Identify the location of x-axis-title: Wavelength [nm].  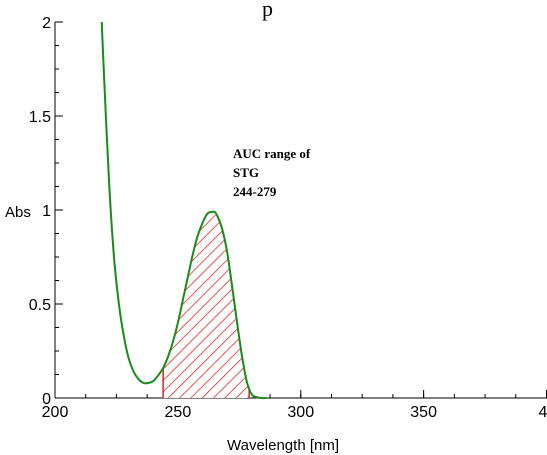
(283, 445).